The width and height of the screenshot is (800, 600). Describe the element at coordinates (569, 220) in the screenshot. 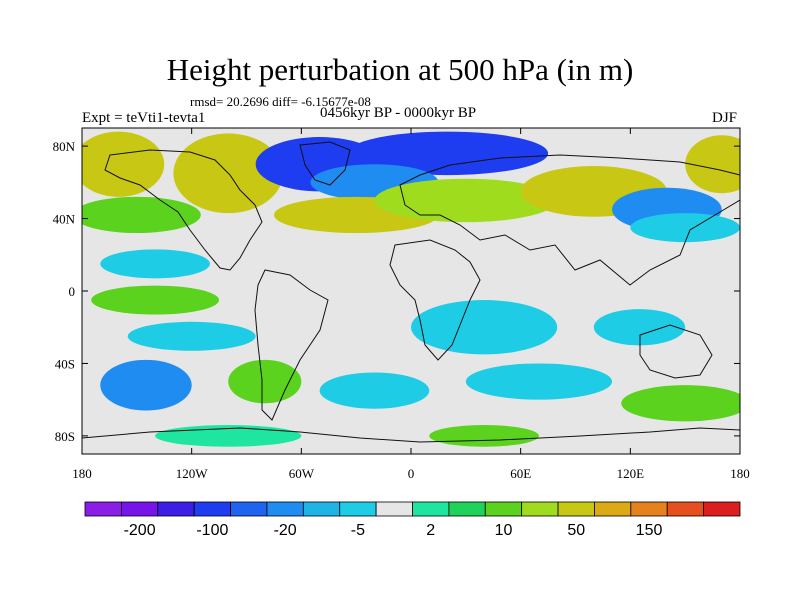

I see `coast-eurasia` at that location.